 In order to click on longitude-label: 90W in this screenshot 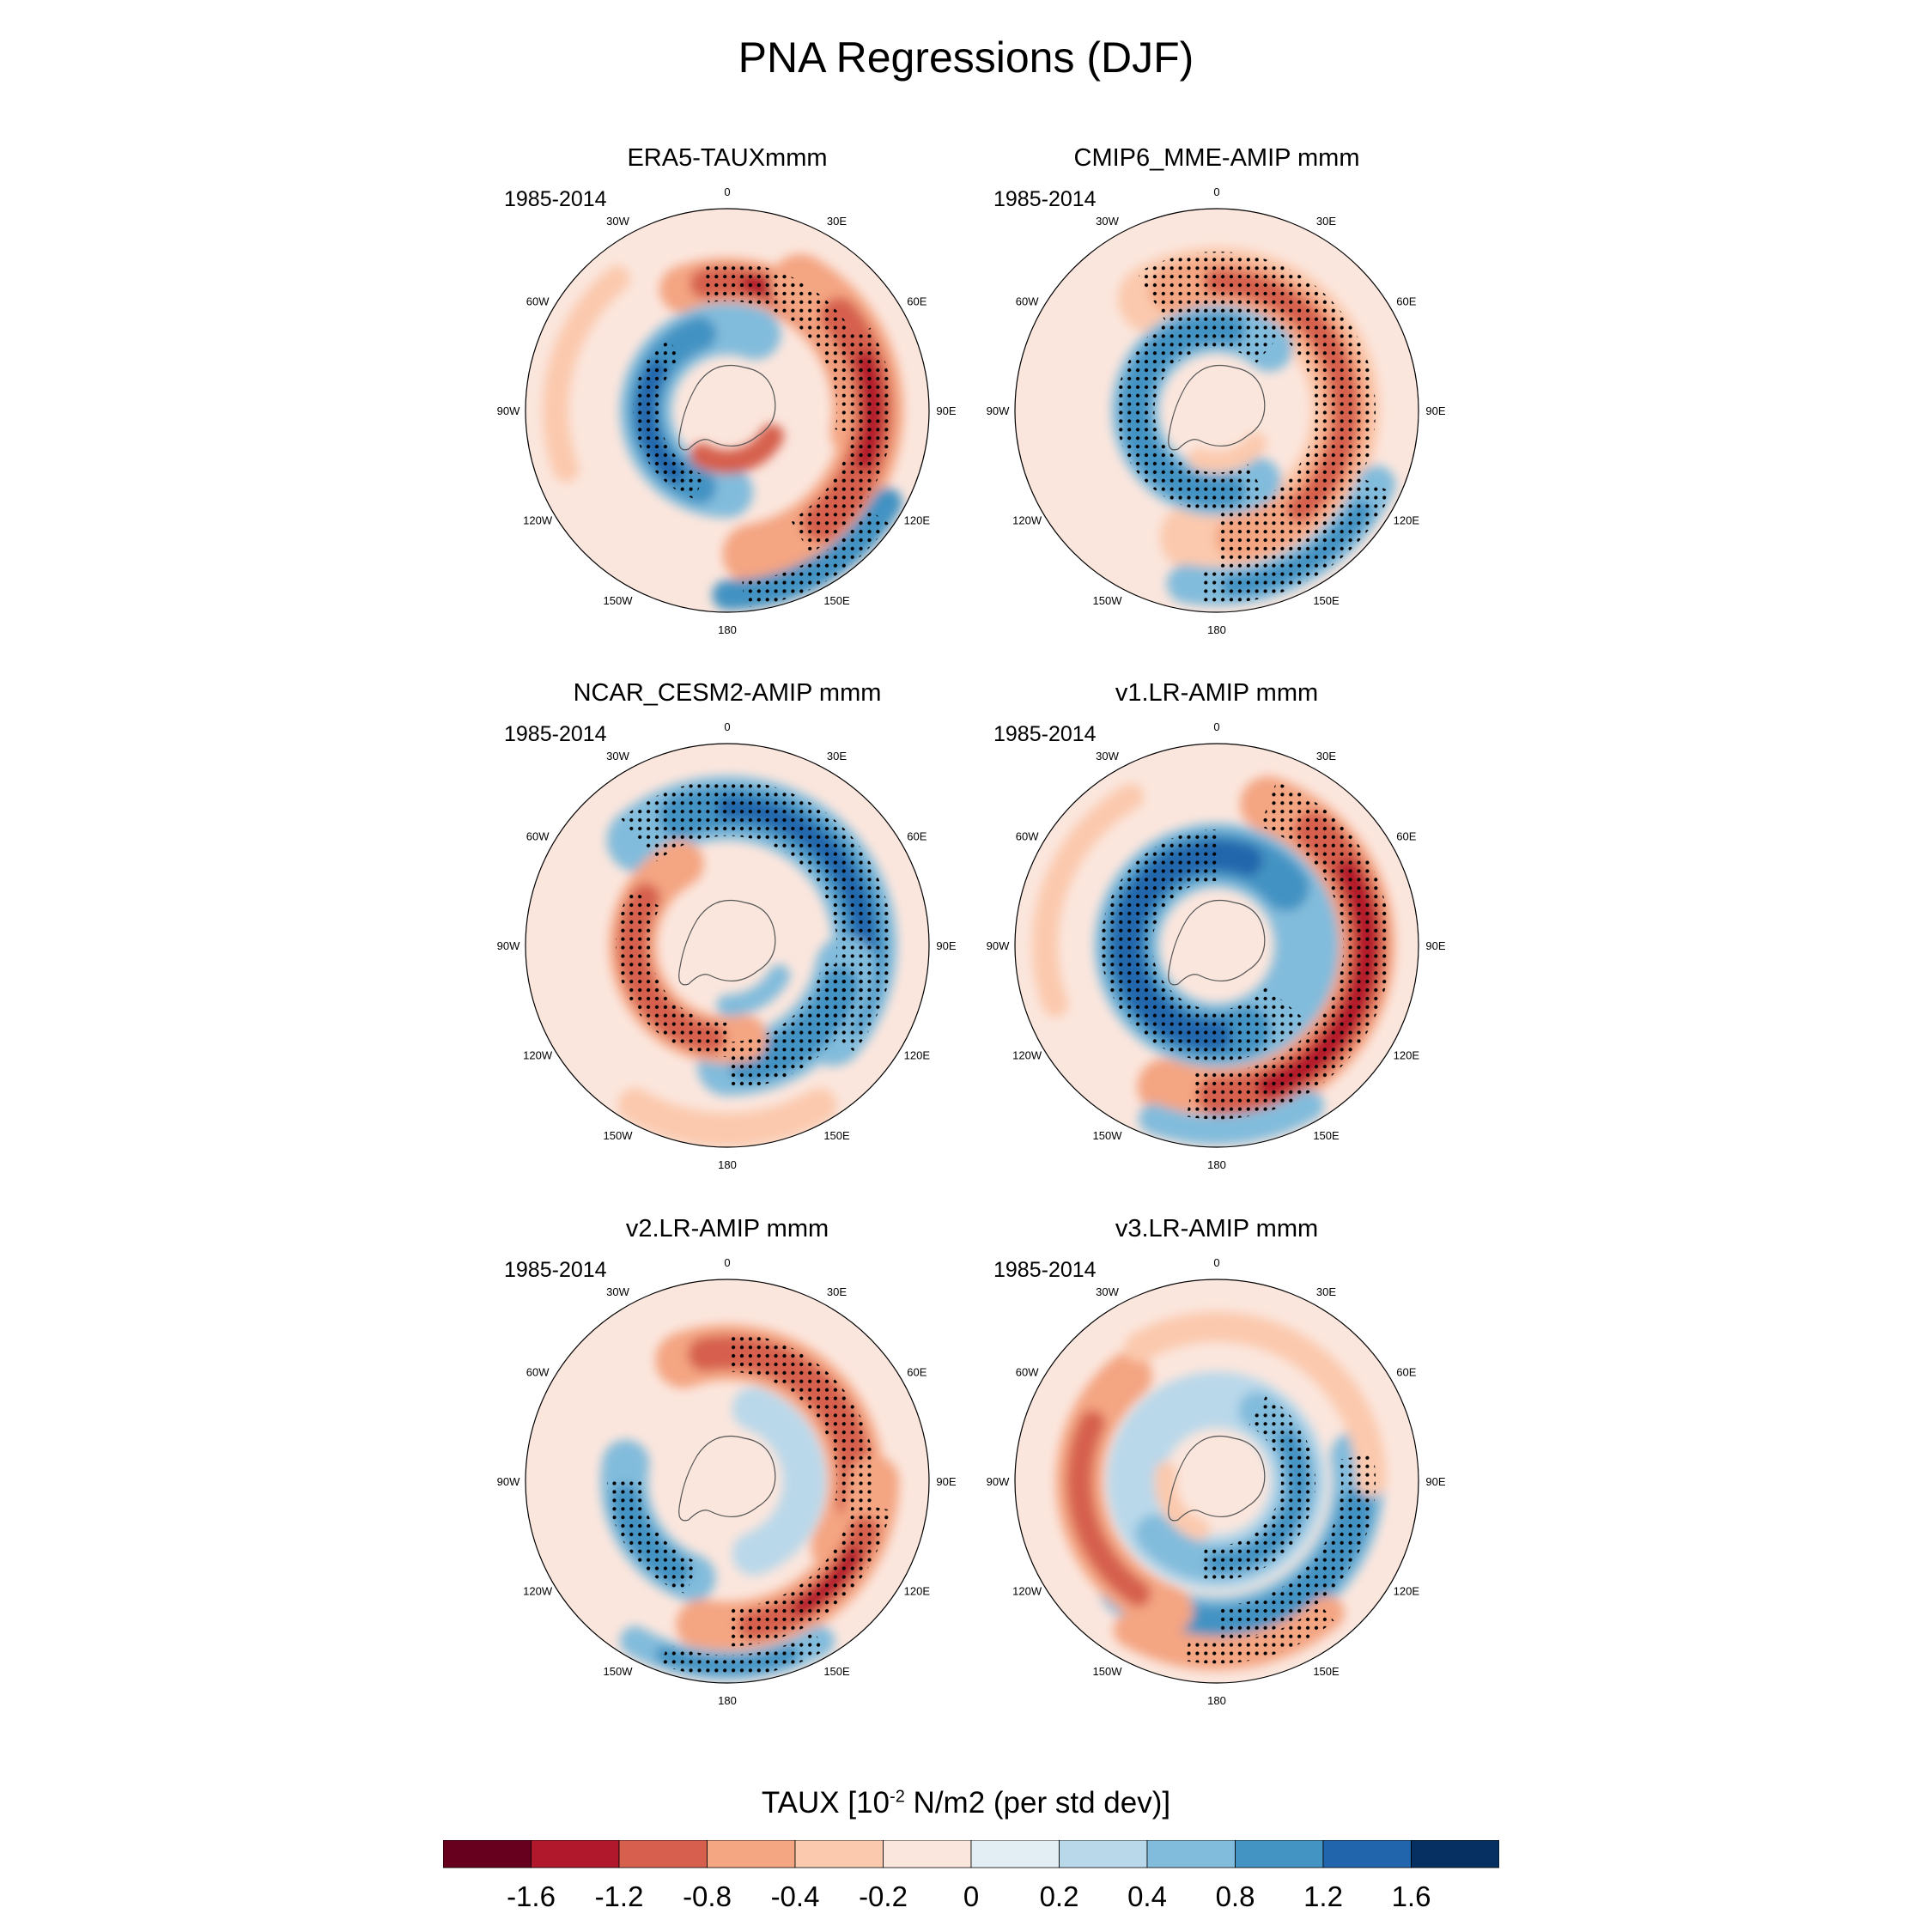, I will do `click(998, 946)`.